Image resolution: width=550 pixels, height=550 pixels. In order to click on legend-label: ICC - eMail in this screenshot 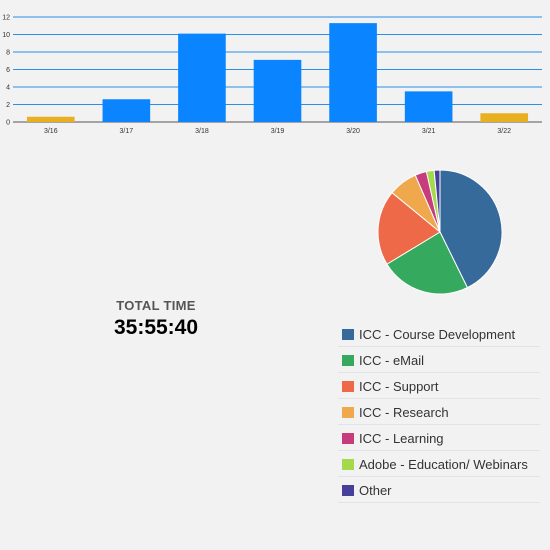, I will do `click(392, 360)`.